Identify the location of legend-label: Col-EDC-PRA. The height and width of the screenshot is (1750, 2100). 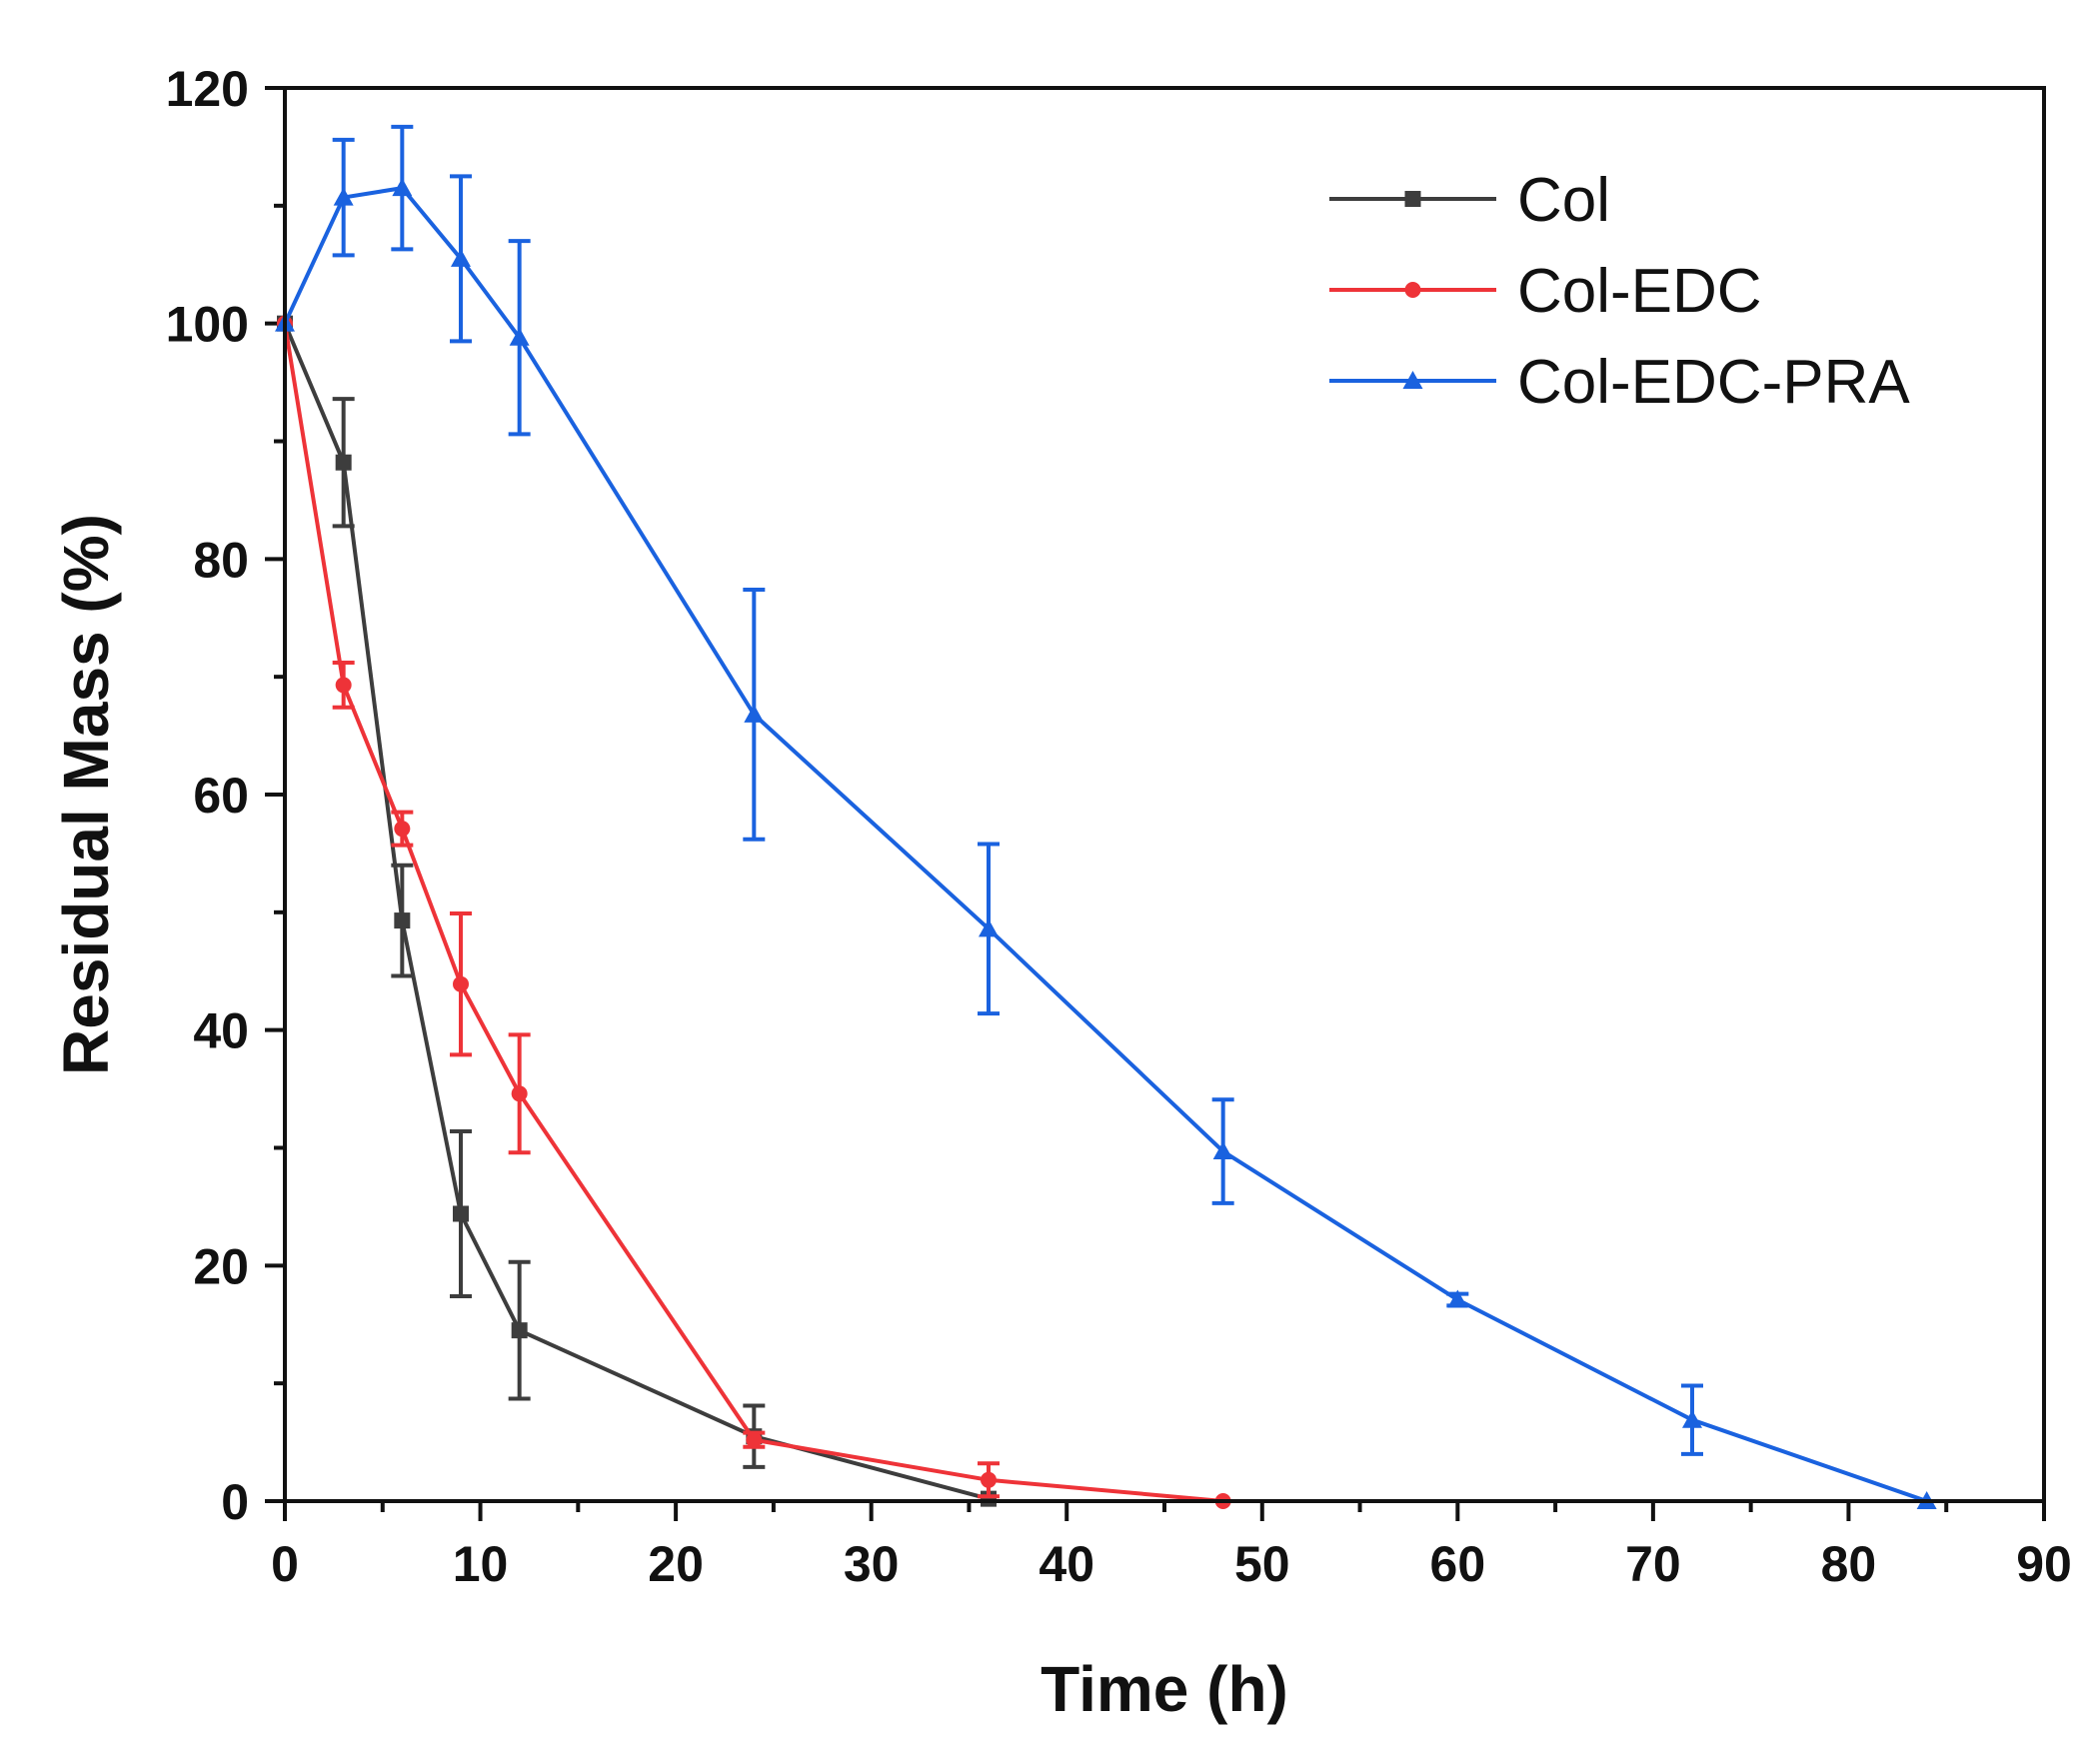
(1713, 382).